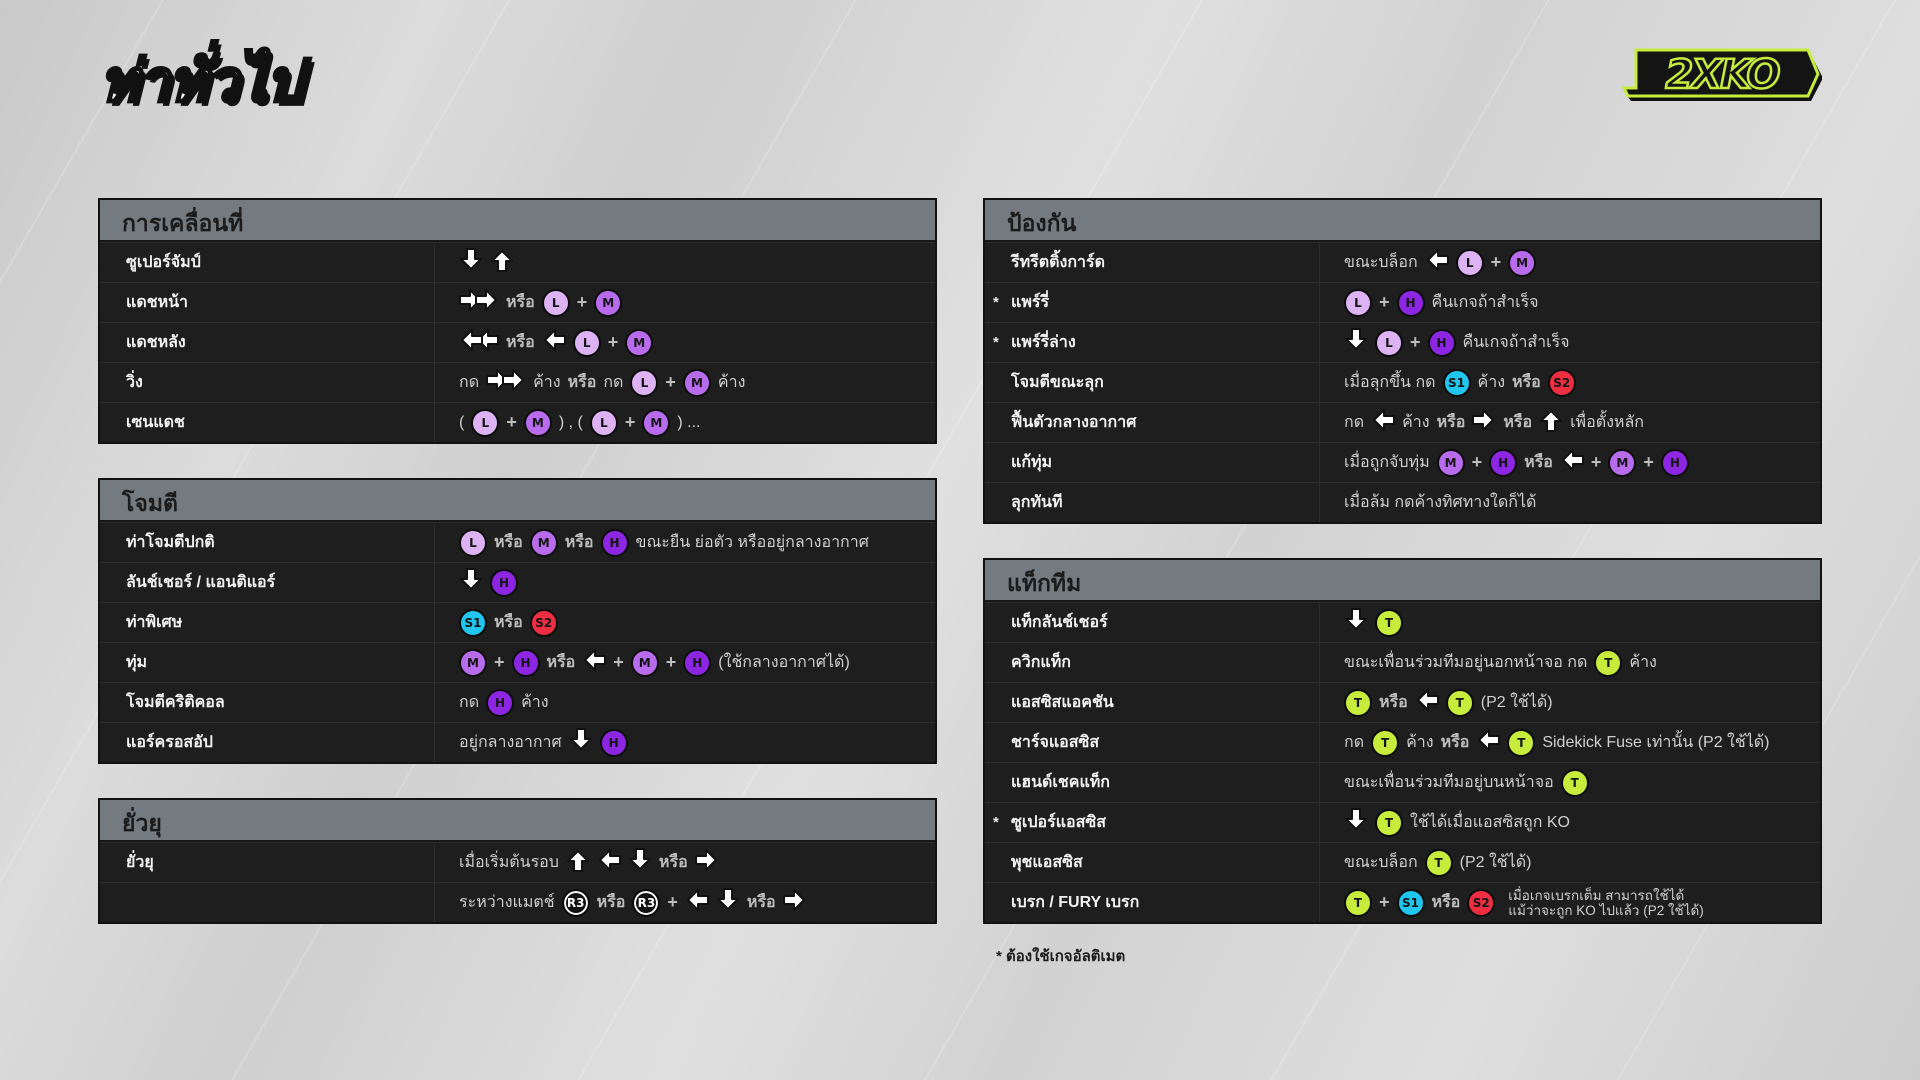 This screenshot has width=1920, height=1080. I want to click on table-row: ยั่วยุ เมื่อเริ่มต้นรอบ หรือ, so click(517, 862).